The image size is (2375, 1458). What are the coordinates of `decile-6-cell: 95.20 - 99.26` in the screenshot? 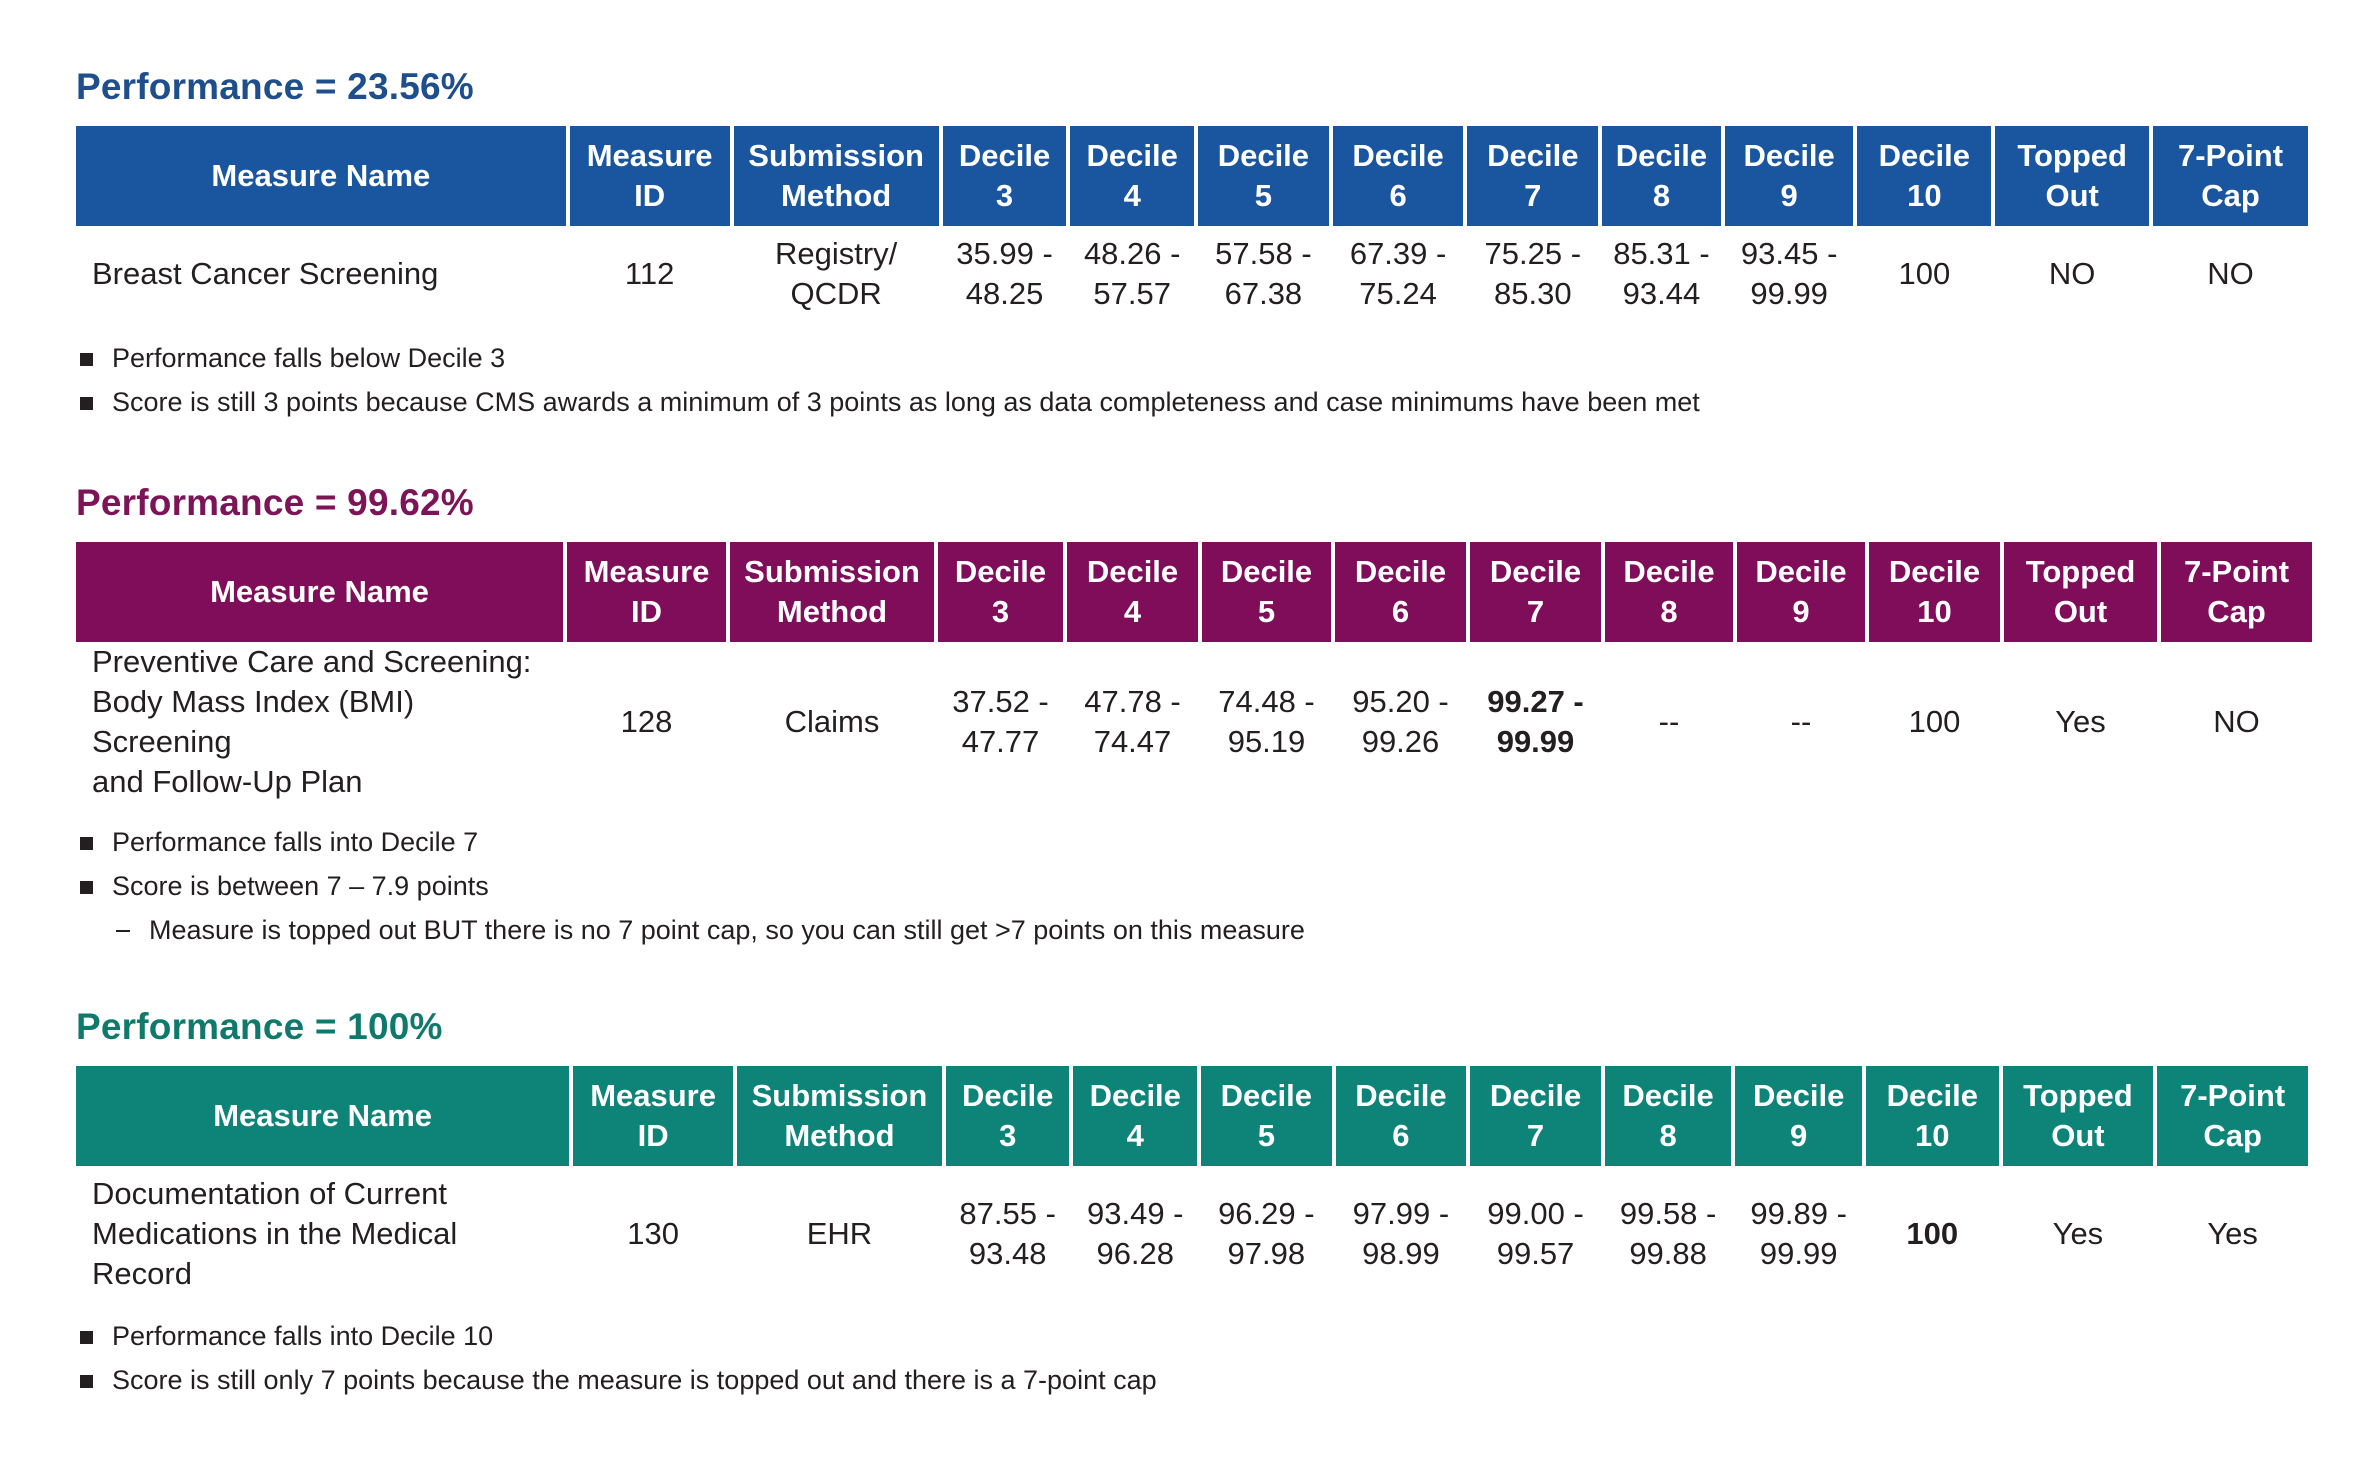 It's located at (1400, 722).